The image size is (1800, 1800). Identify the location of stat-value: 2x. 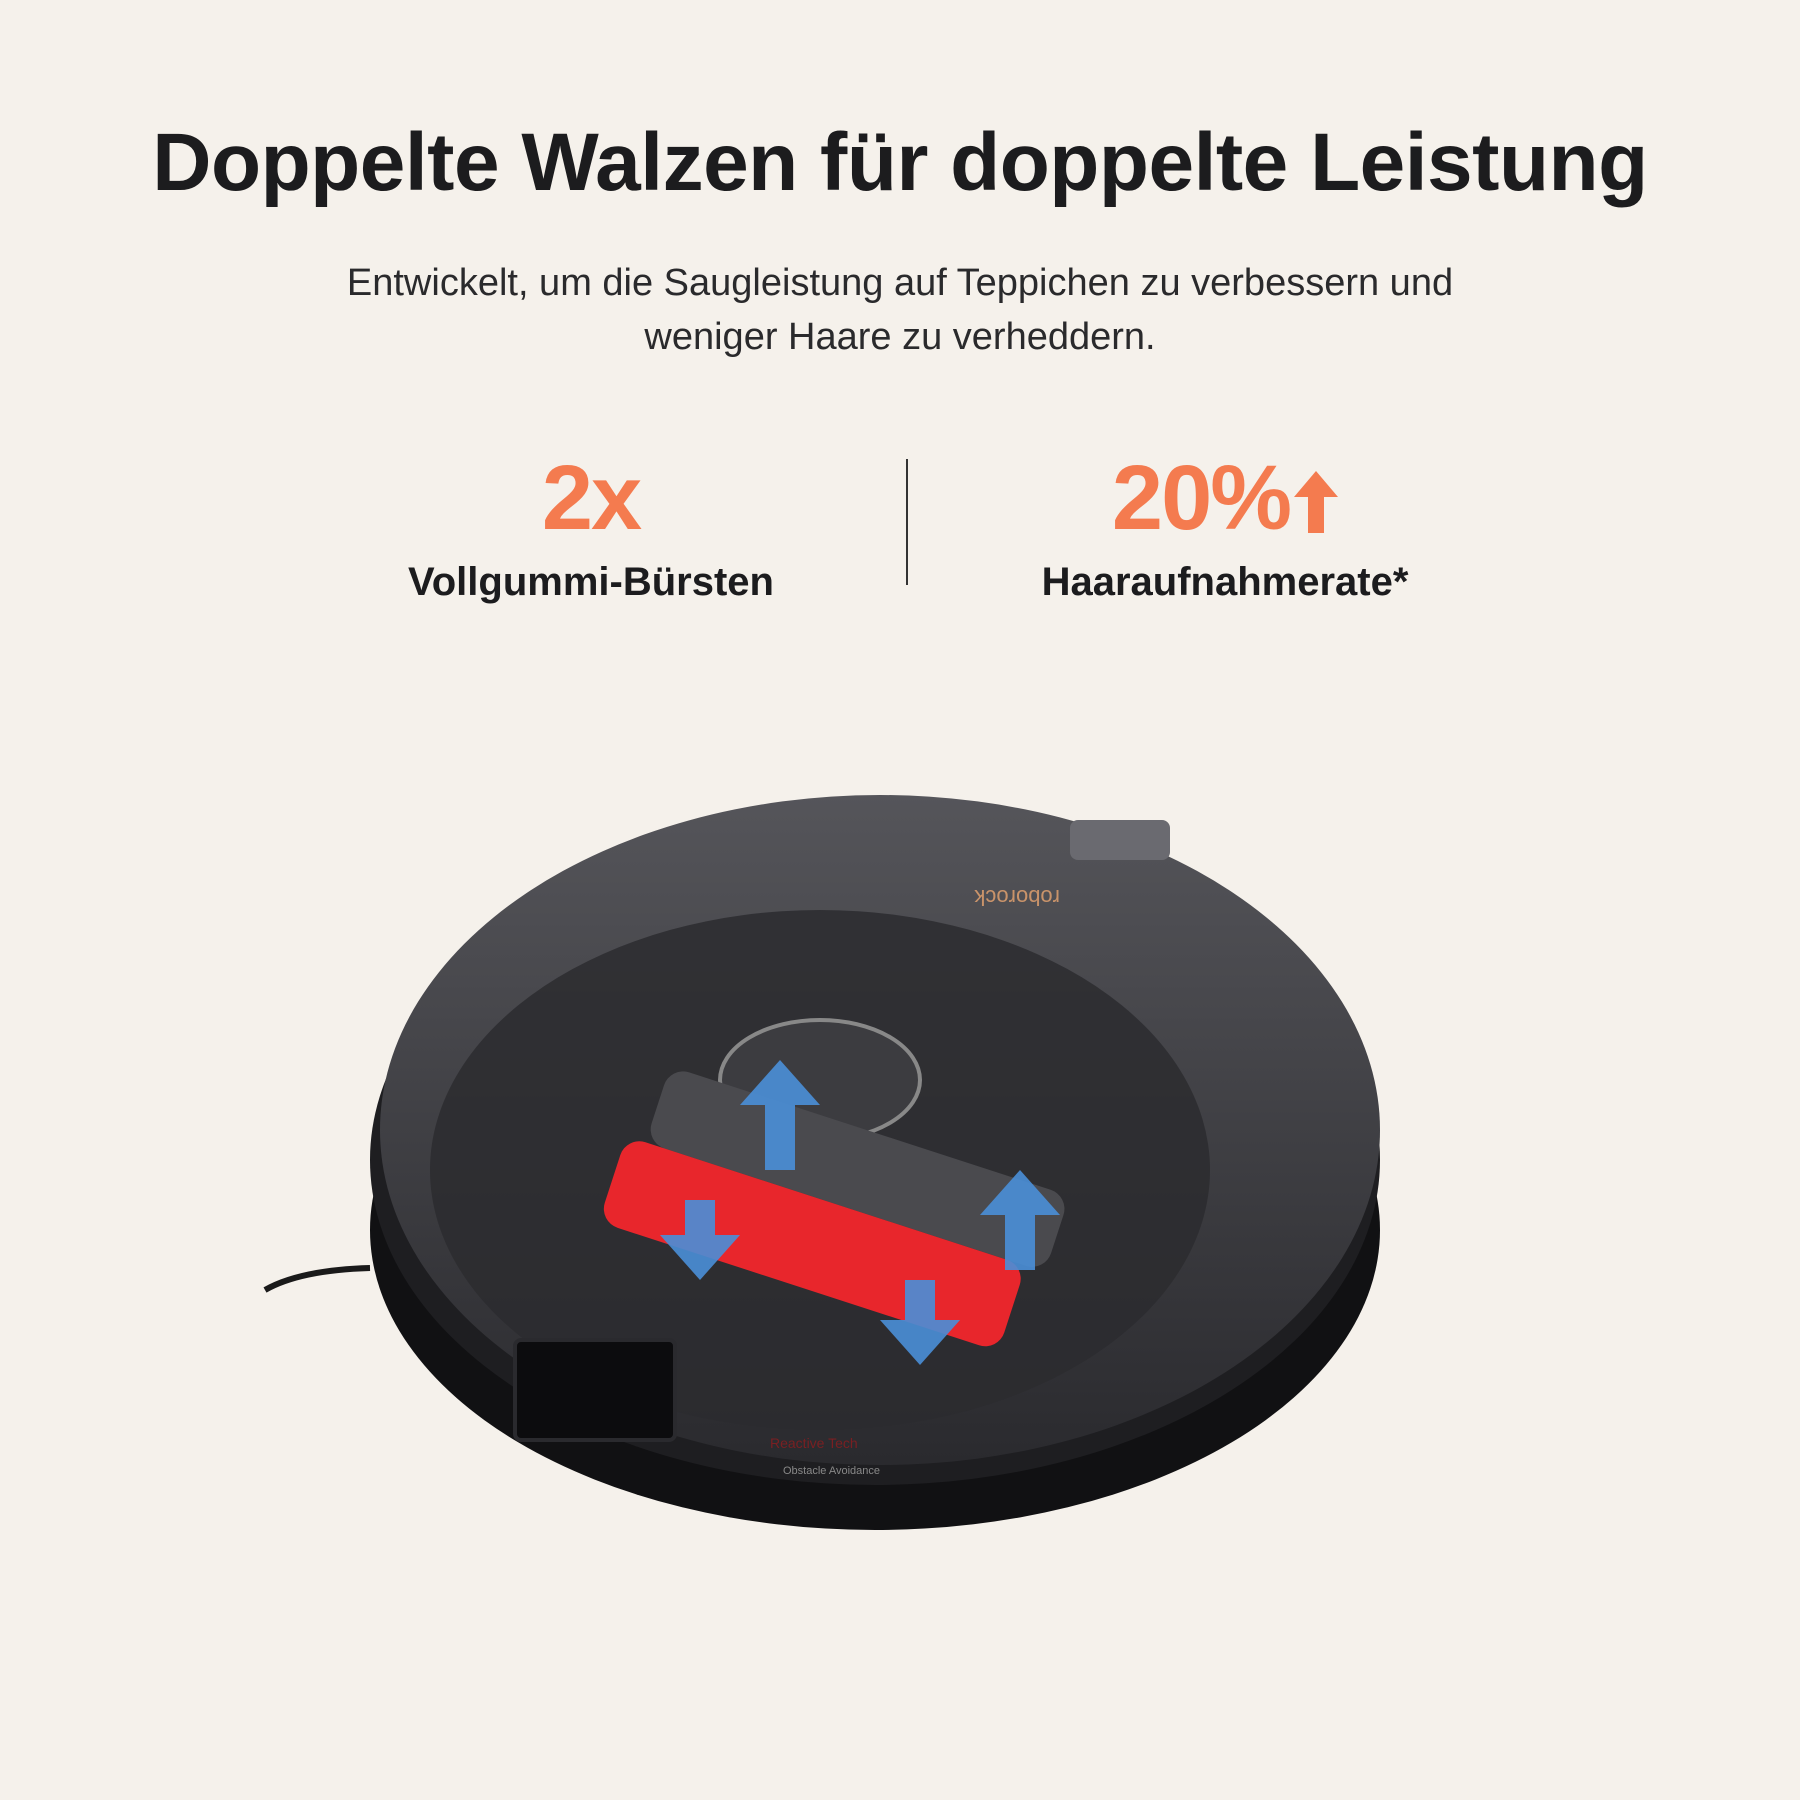
(591, 498).